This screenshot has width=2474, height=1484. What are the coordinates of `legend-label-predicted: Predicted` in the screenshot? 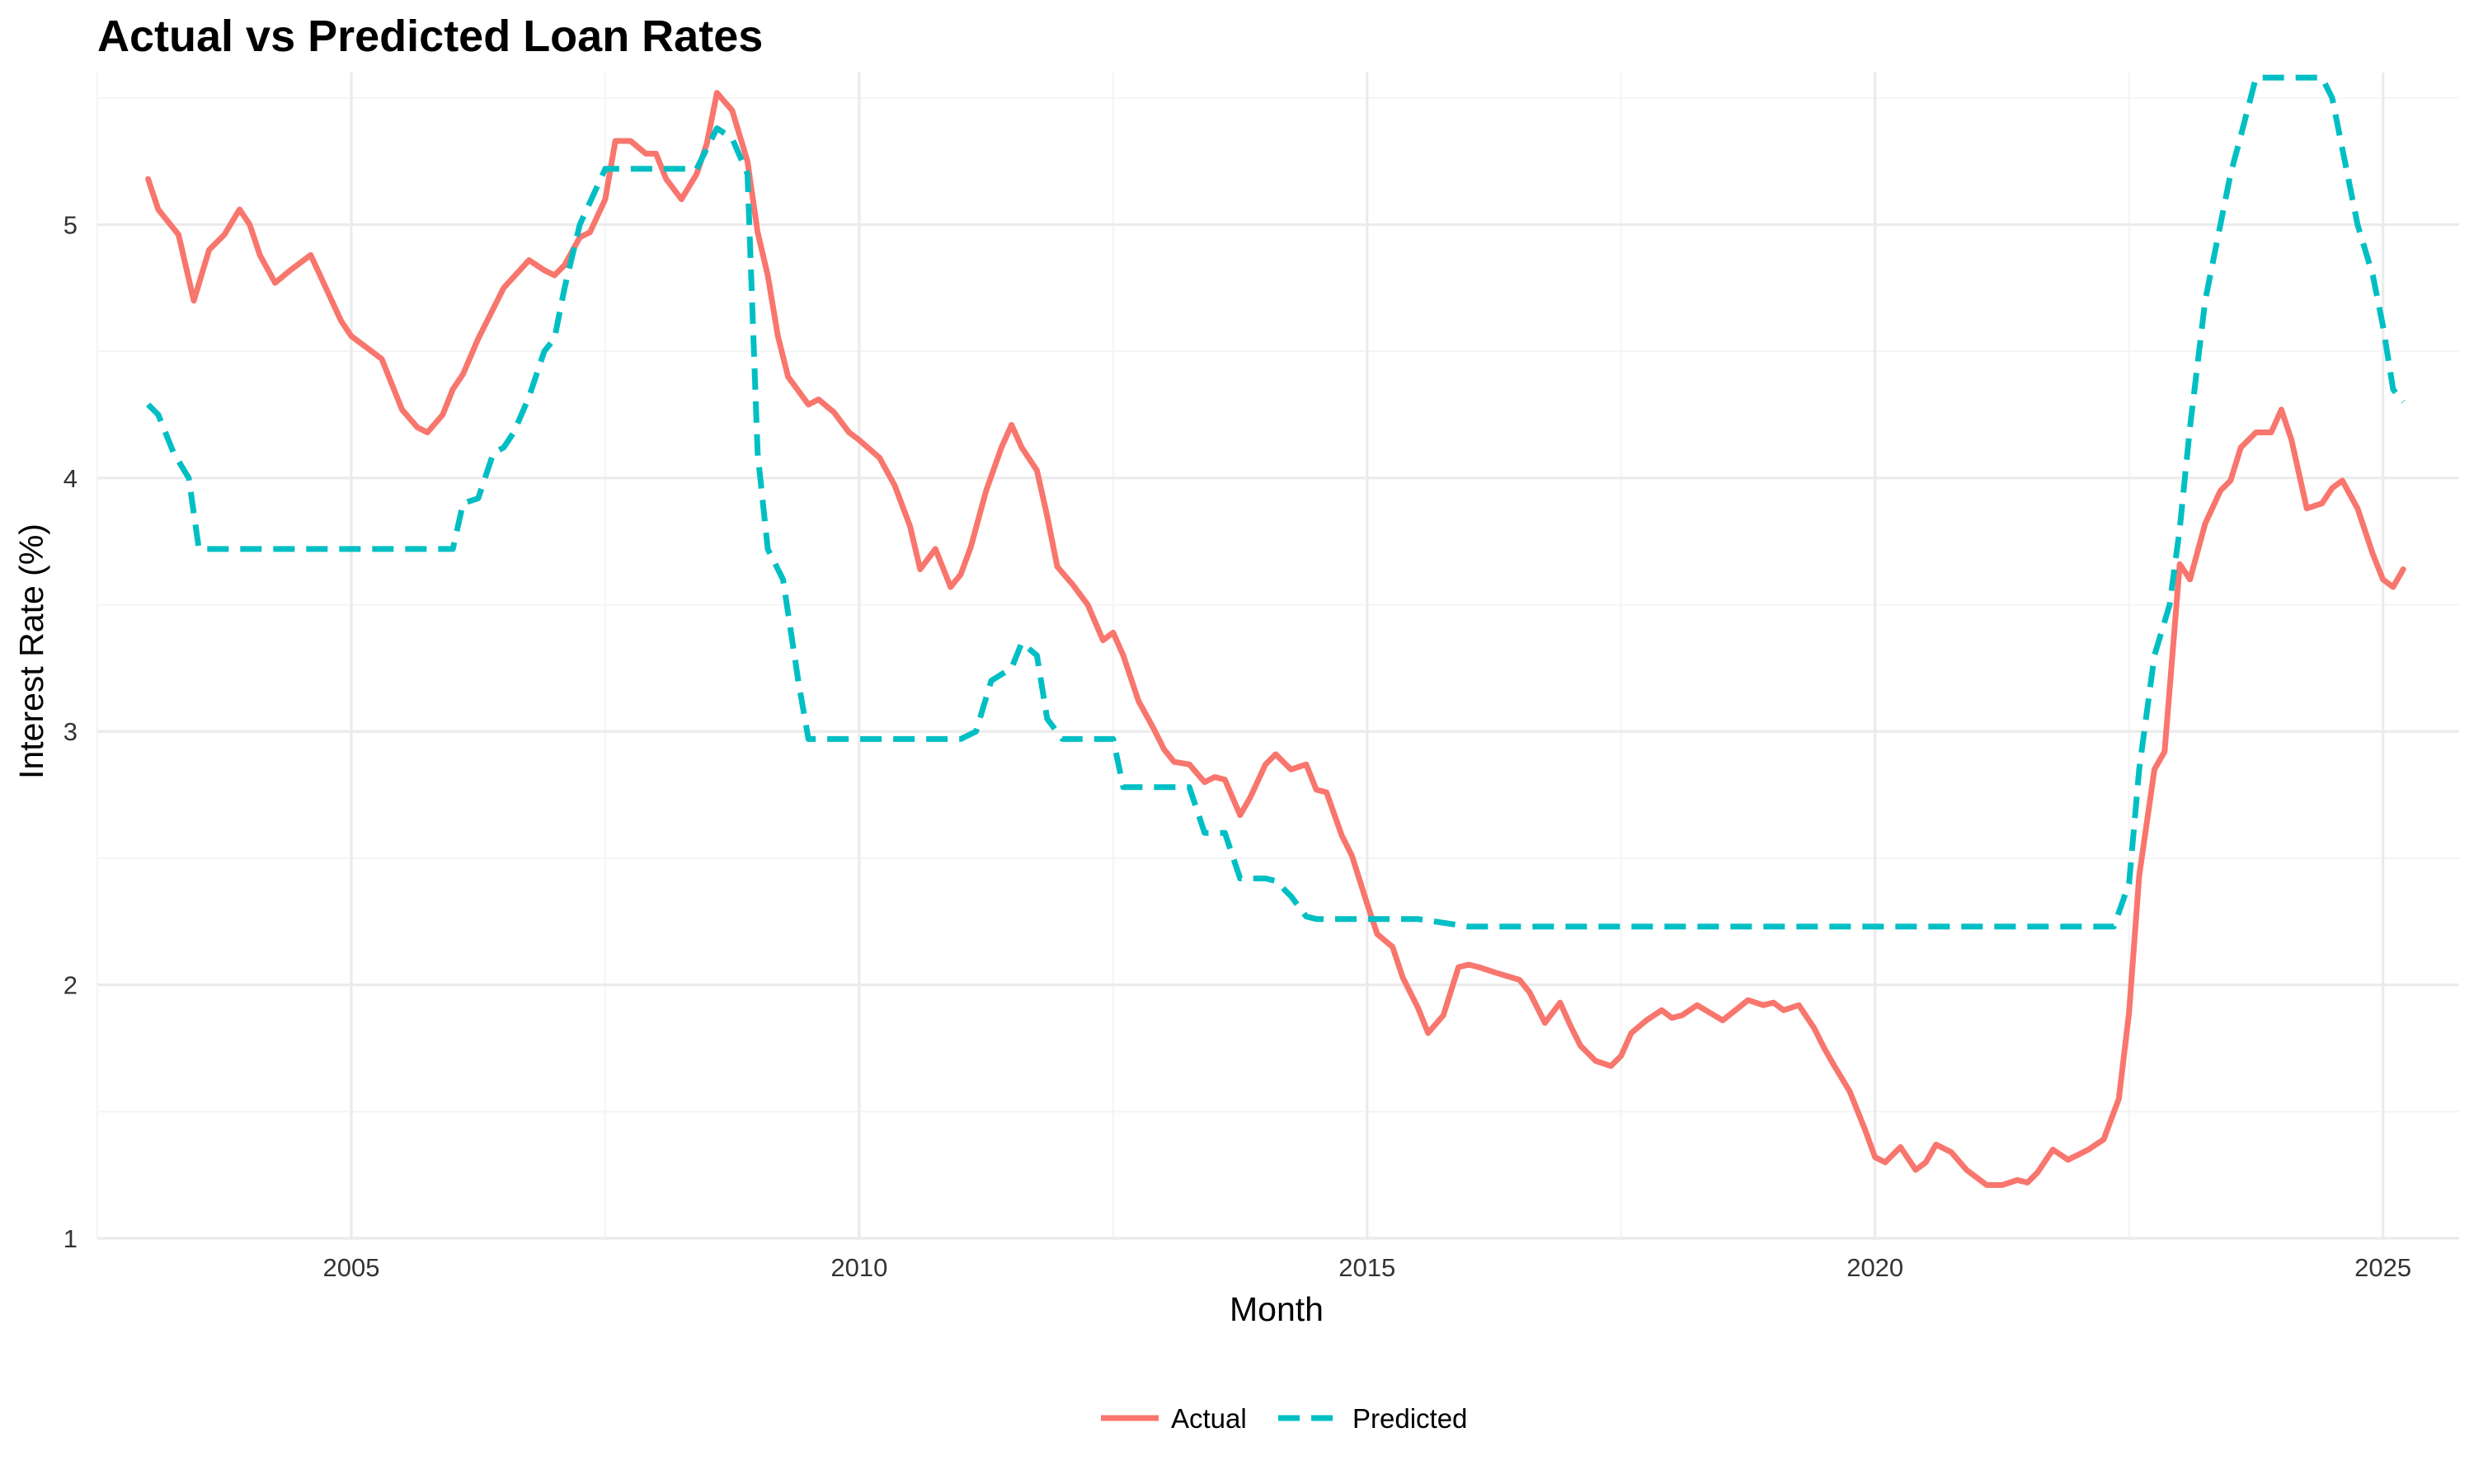 It's located at (1409, 1418).